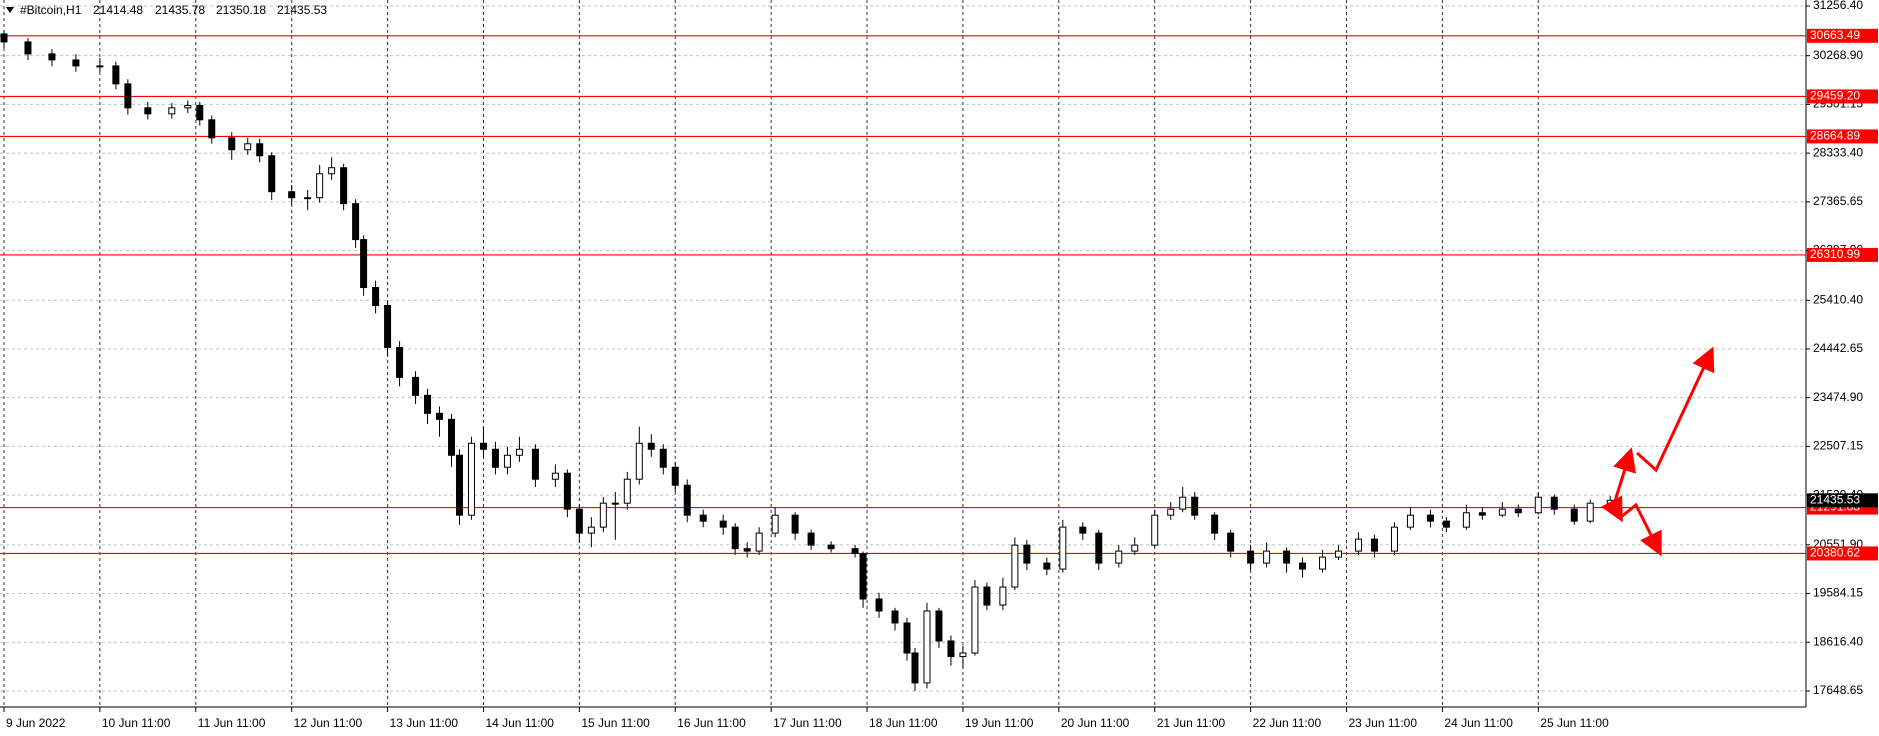 The width and height of the screenshot is (1879, 736). What do you see at coordinates (1838, 446) in the screenshot?
I see `y-tick-label: 22507.15` at bounding box center [1838, 446].